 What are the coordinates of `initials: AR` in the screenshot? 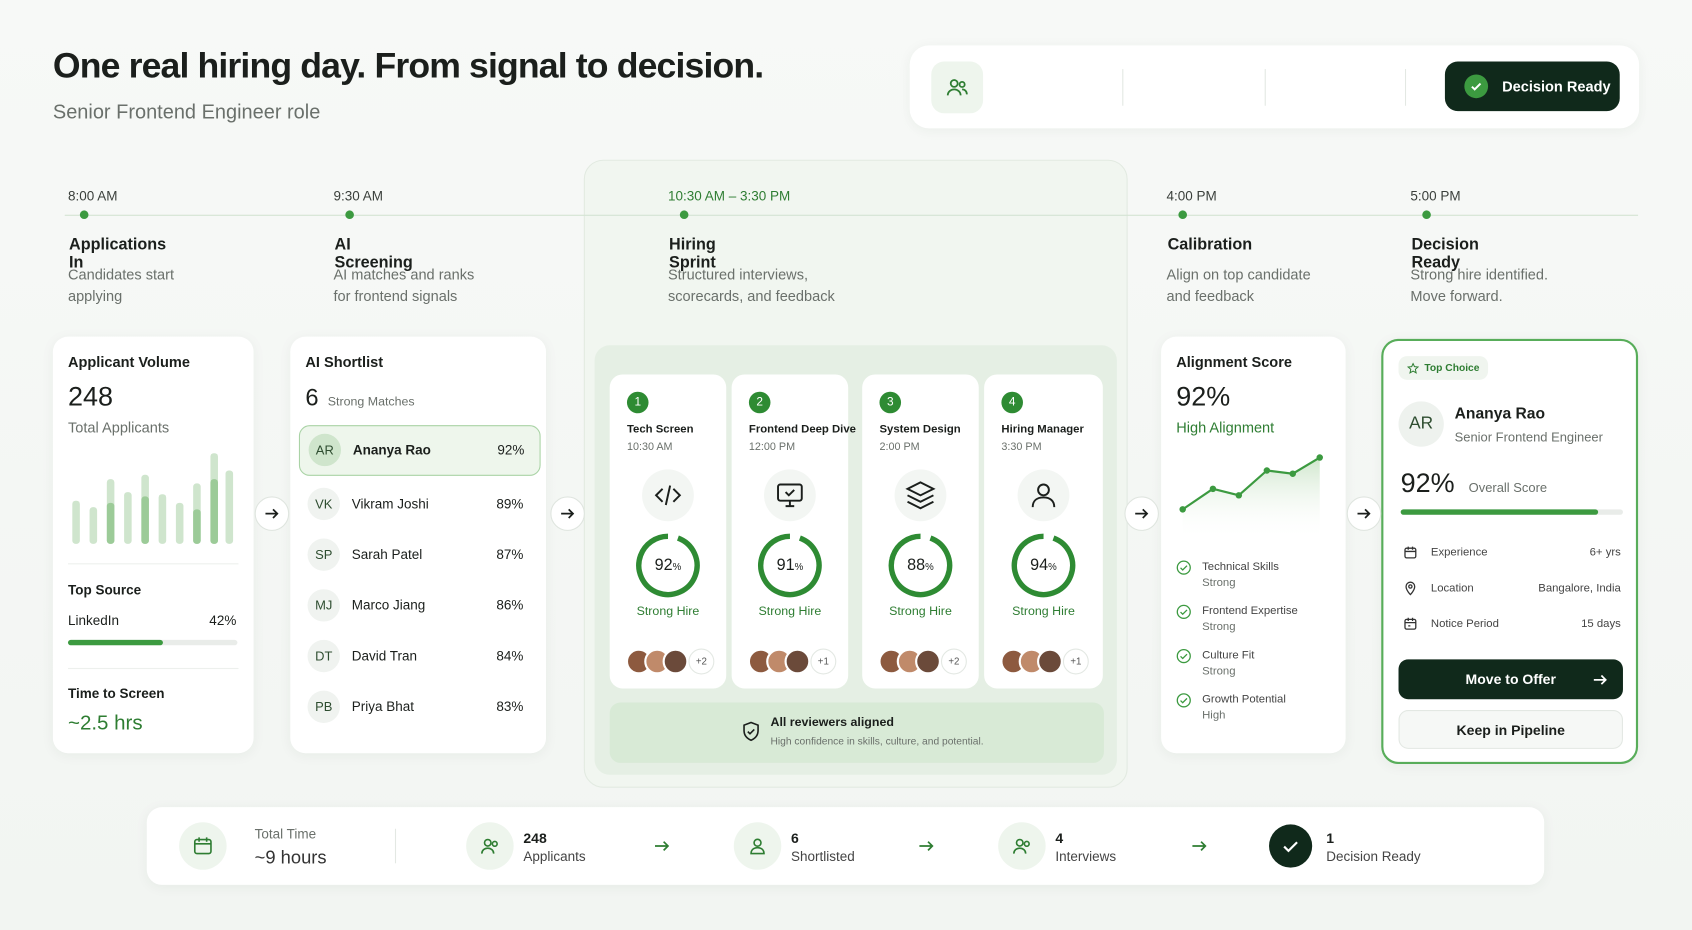 It's located at (324, 450).